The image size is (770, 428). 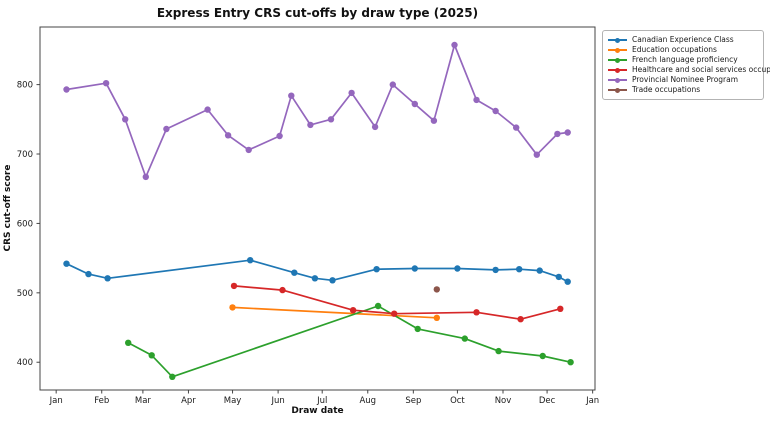 What do you see at coordinates (457, 401) in the screenshot?
I see `x-tick-label: Oct` at bounding box center [457, 401].